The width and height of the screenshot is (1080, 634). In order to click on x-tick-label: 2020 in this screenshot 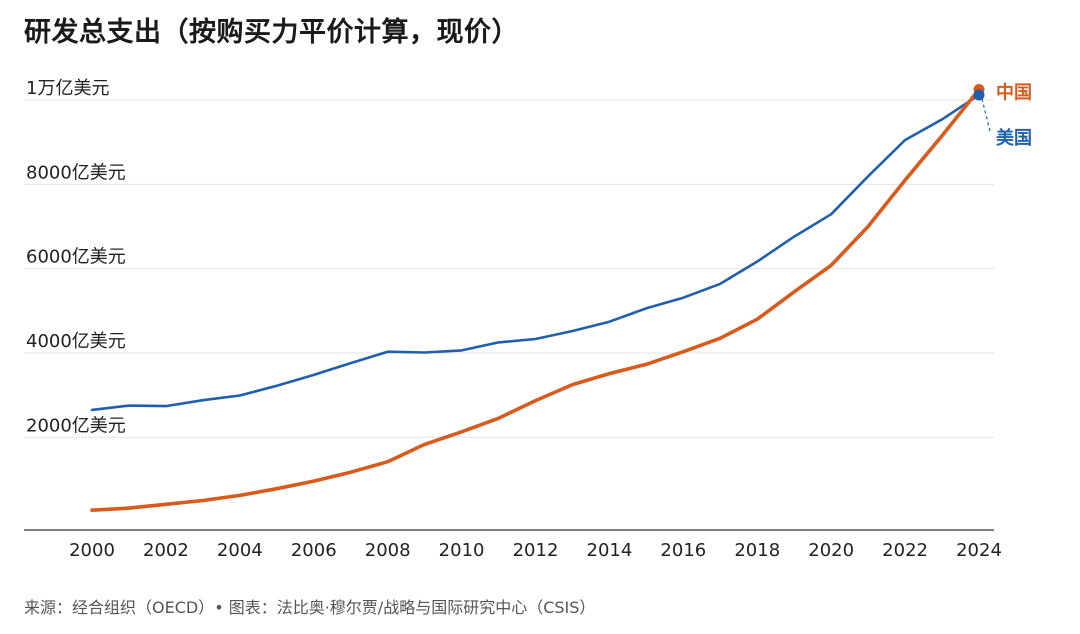, I will do `click(831, 550)`.